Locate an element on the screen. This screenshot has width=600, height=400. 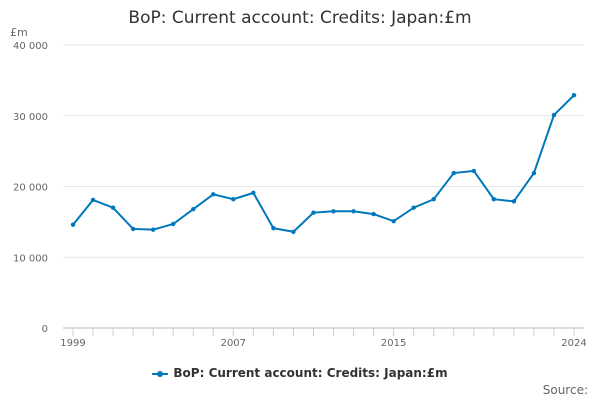
legend-label: BoP: Current account: Credits: Japan:£m is located at coordinates (310, 373).